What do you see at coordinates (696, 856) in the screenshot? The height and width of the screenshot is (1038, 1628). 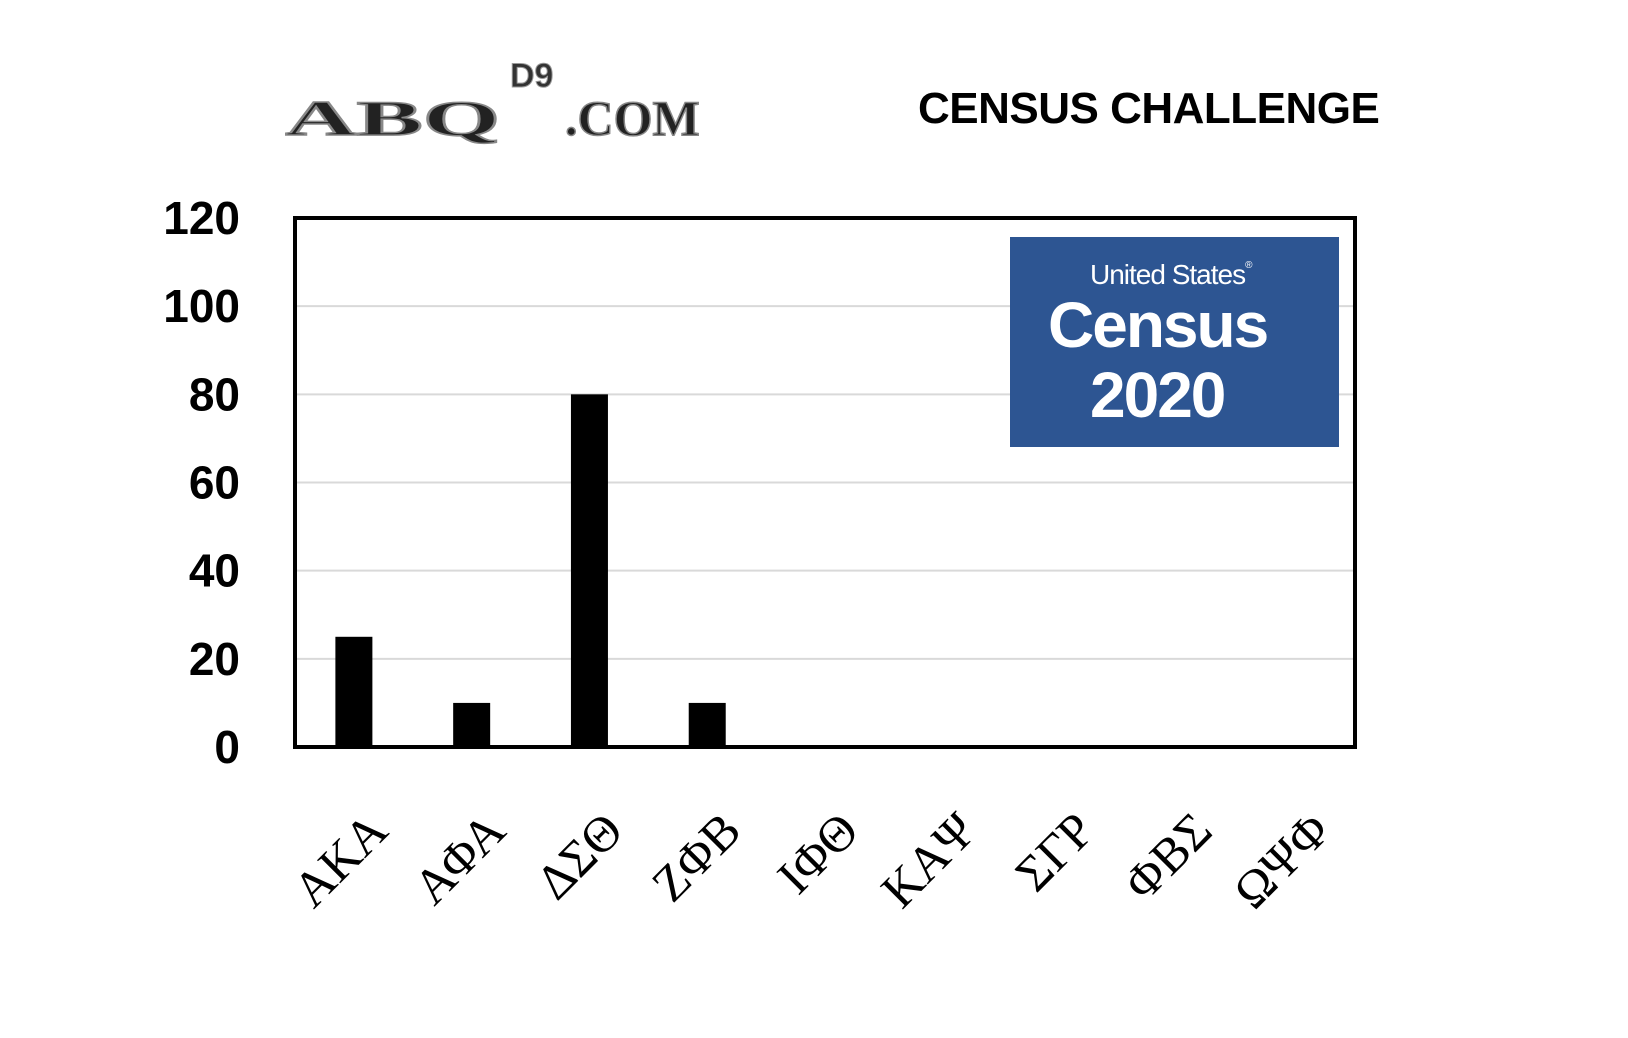 I see `x-tick-label: ΖΦΒ` at bounding box center [696, 856].